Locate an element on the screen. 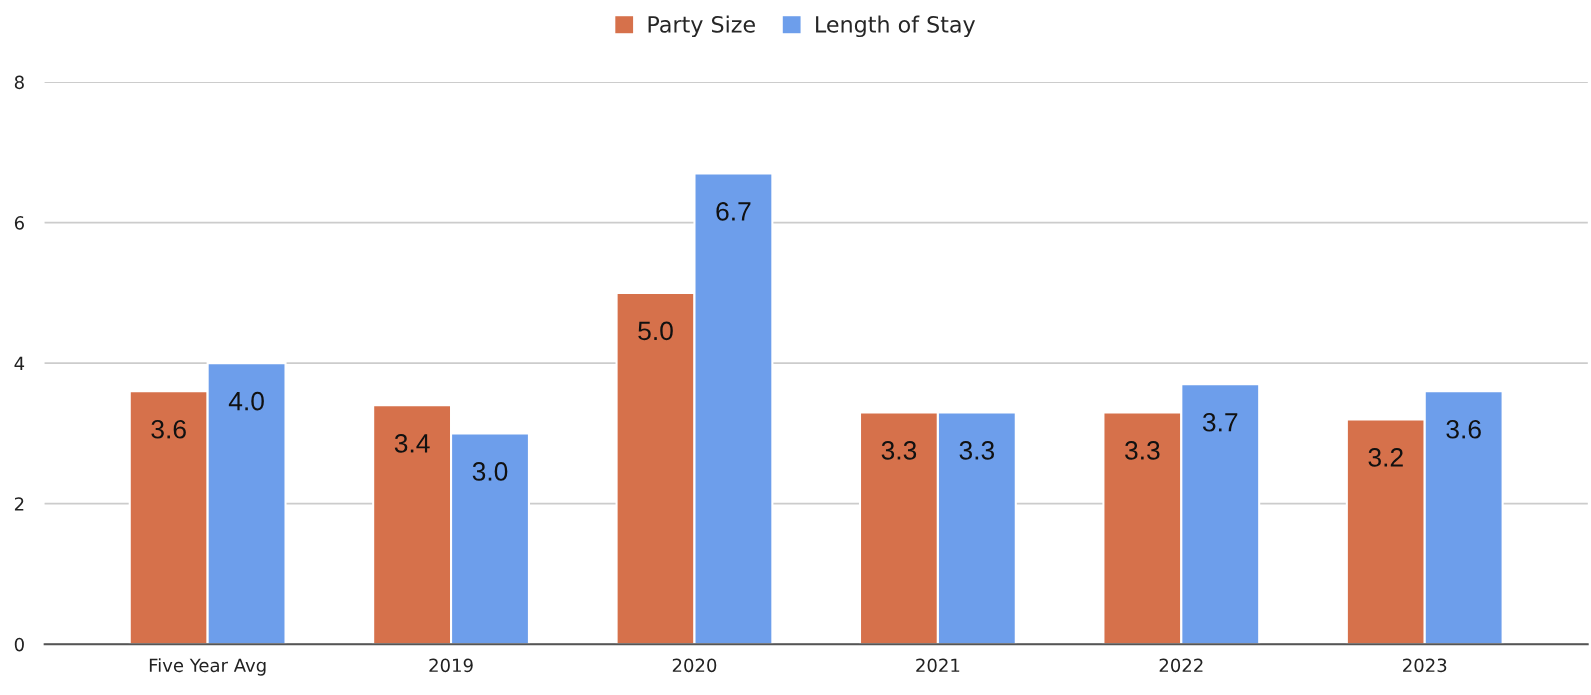 This screenshot has height=695, width=1591. x-tick-label: 2022 is located at coordinates (1181, 665).